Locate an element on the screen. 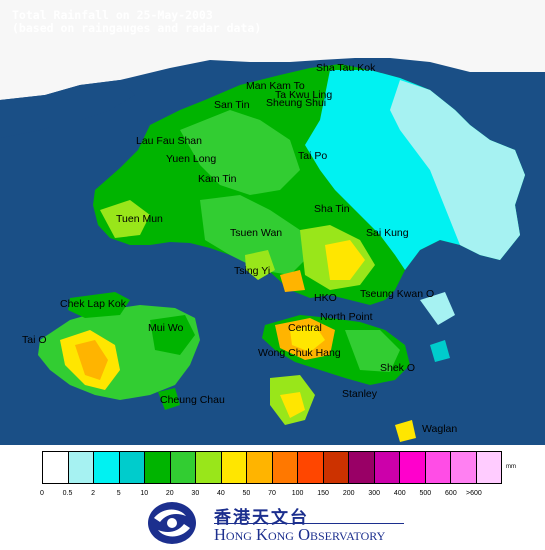 The height and width of the screenshot is (550, 545). map-title: Total Rainfall on 25-May-2003 is located at coordinates (112, 15).